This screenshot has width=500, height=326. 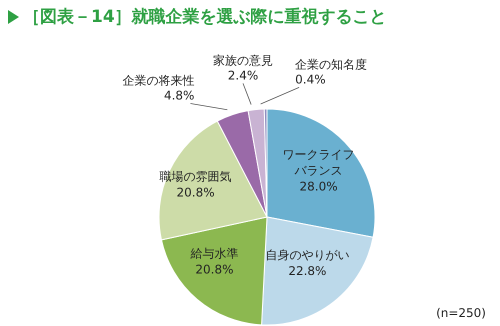 I want to click on data-label: 0.4%, so click(x=310, y=79).